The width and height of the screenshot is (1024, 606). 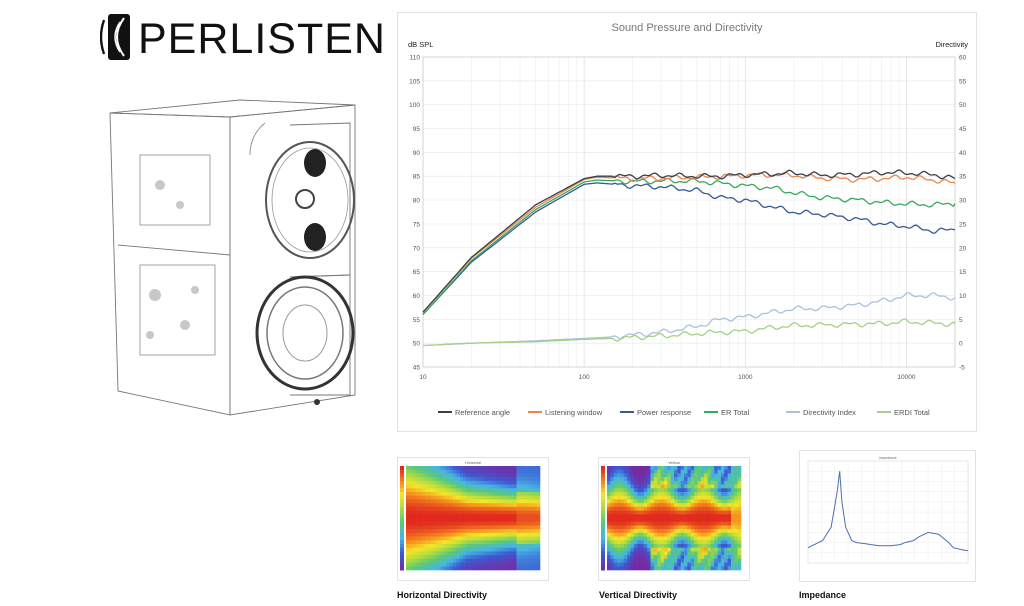 What do you see at coordinates (689, 241) in the screenshot?
I see `series-line-reference-angle` at bounding box center [689, 241].